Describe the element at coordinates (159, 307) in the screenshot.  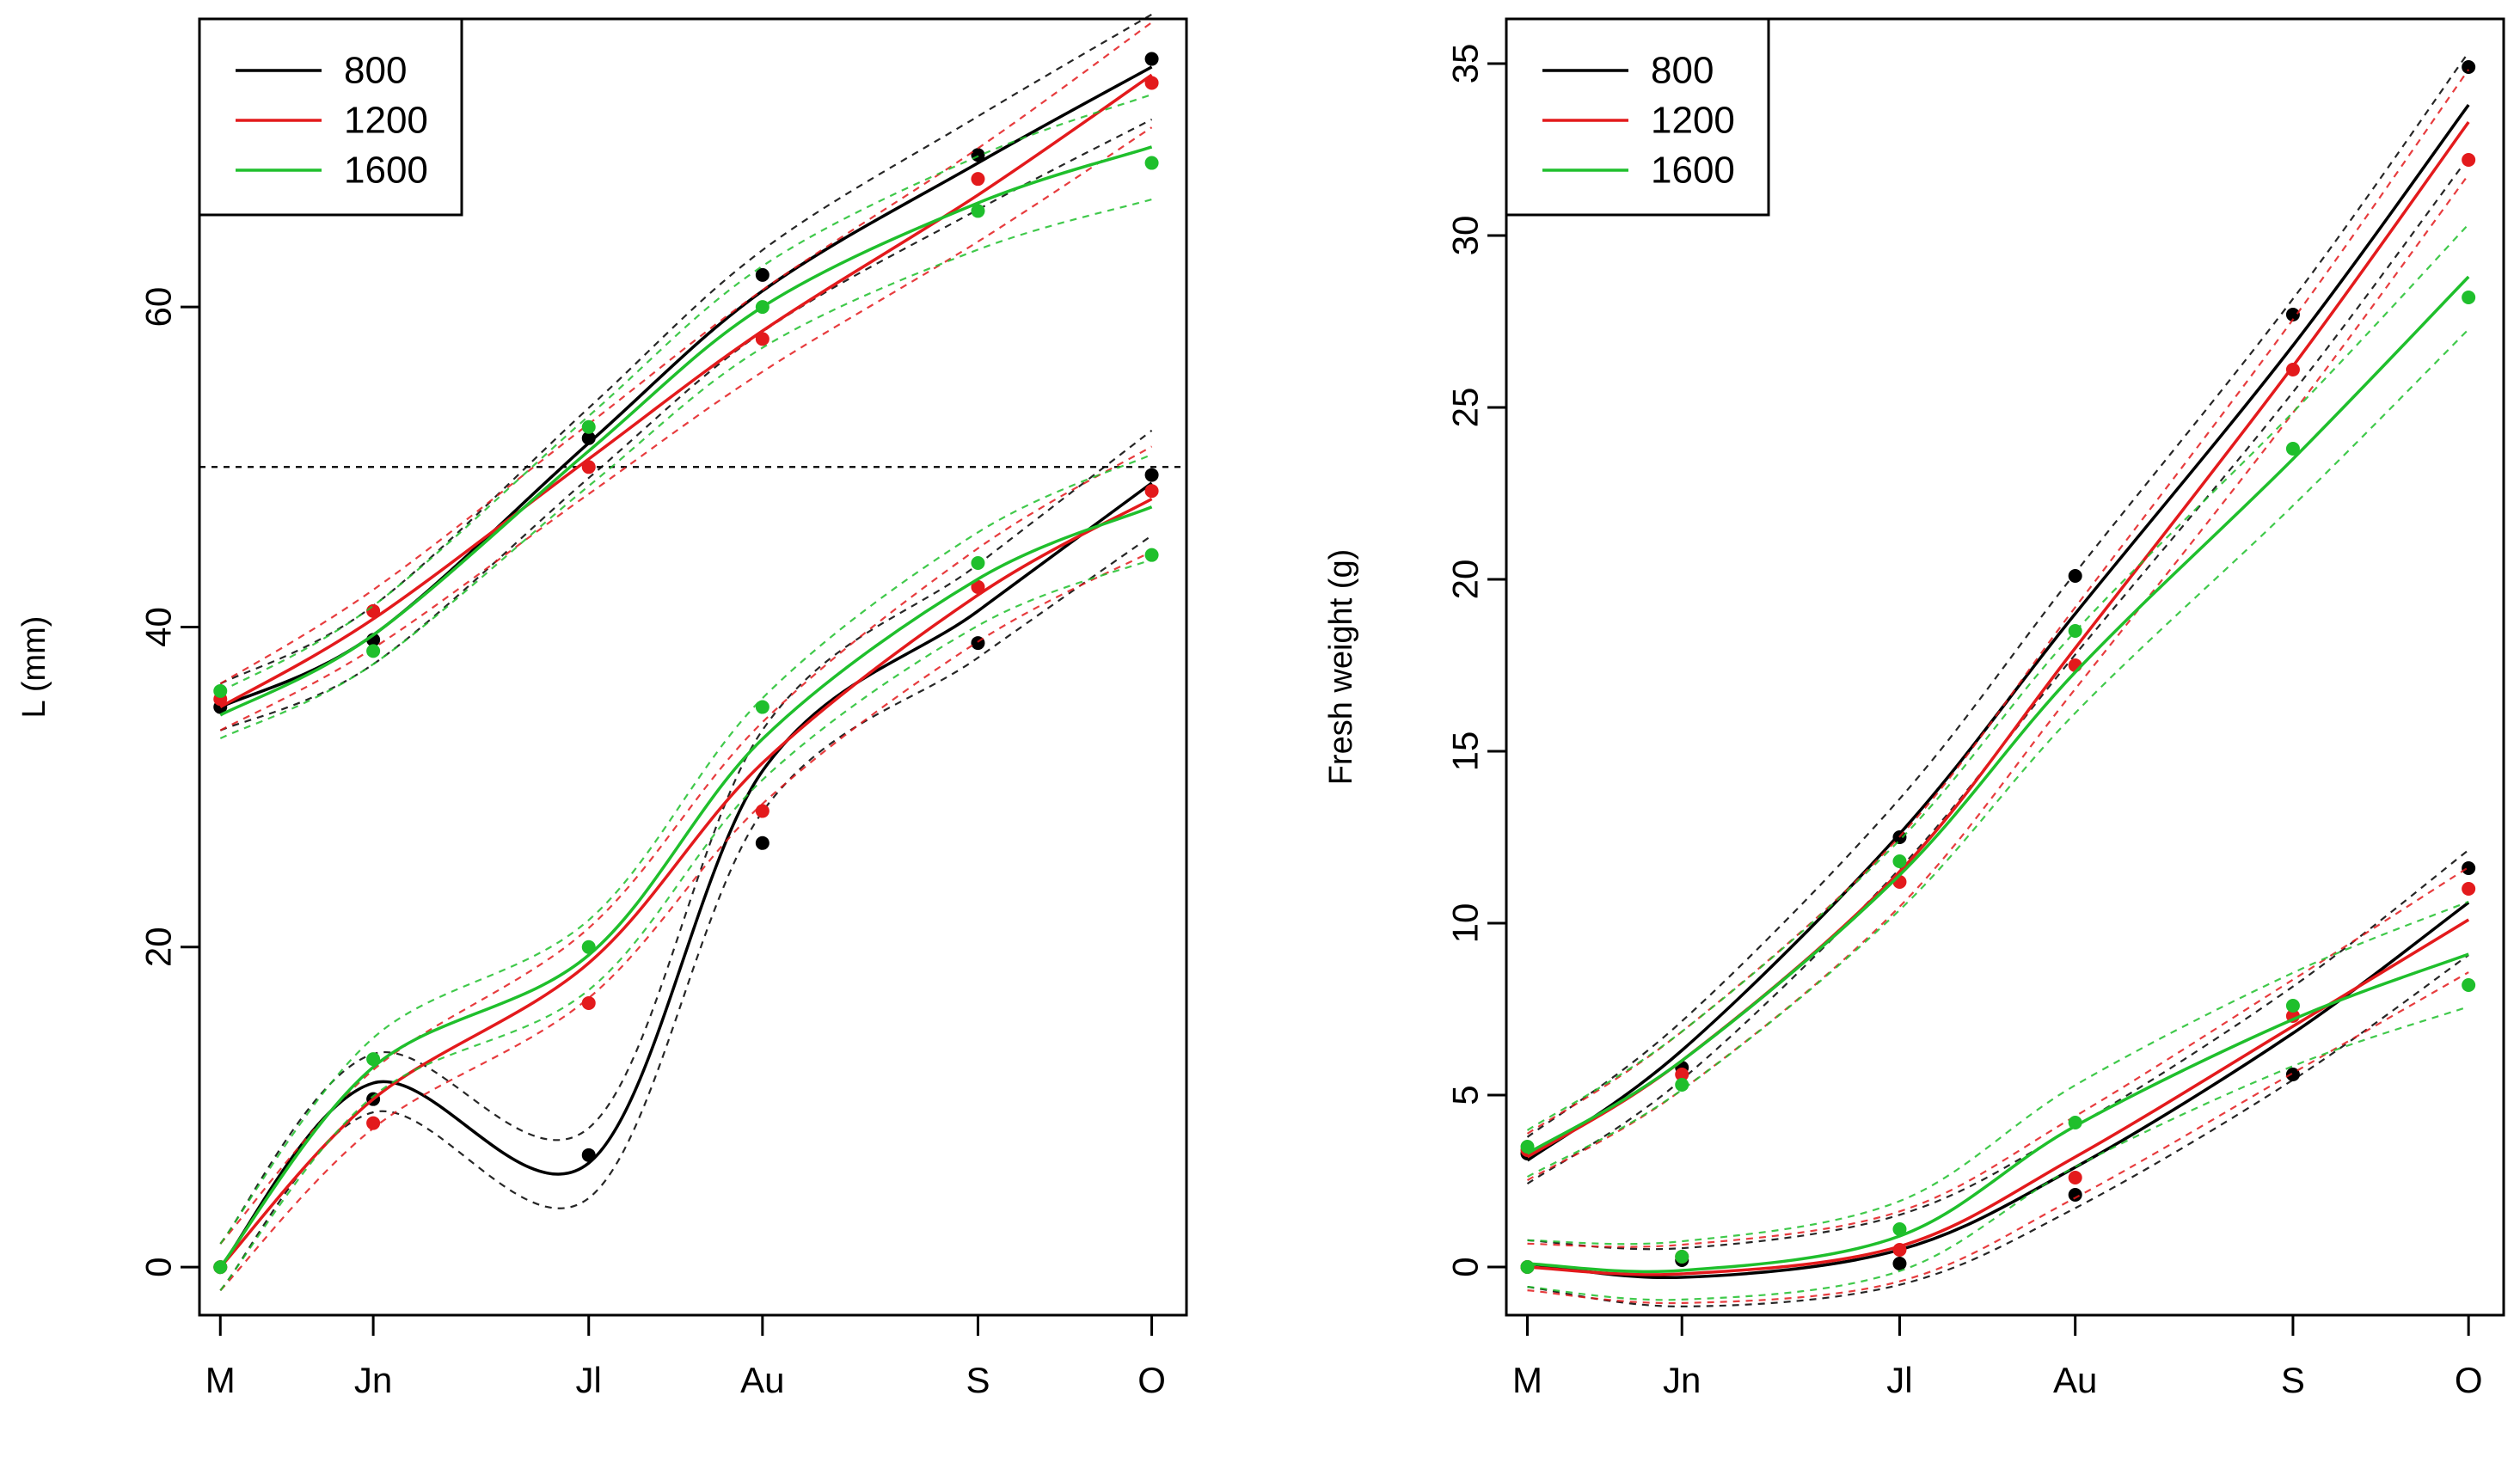
I see `y-tick-label: 60` at that location.